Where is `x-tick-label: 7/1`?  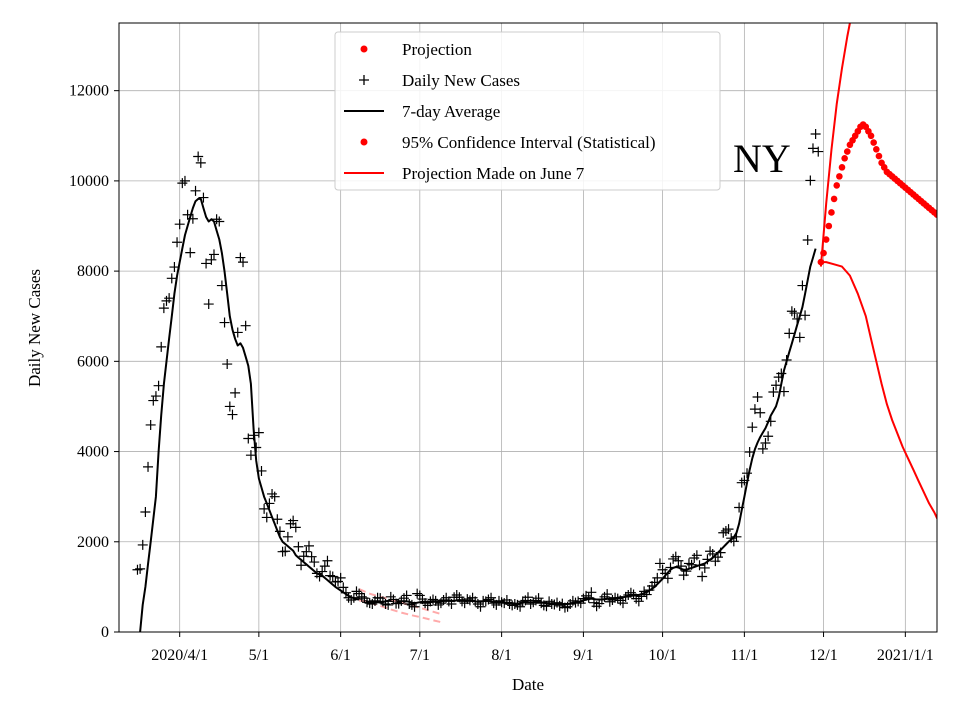
x-tick-label: 7/1 is located at coordinates (420, 655).